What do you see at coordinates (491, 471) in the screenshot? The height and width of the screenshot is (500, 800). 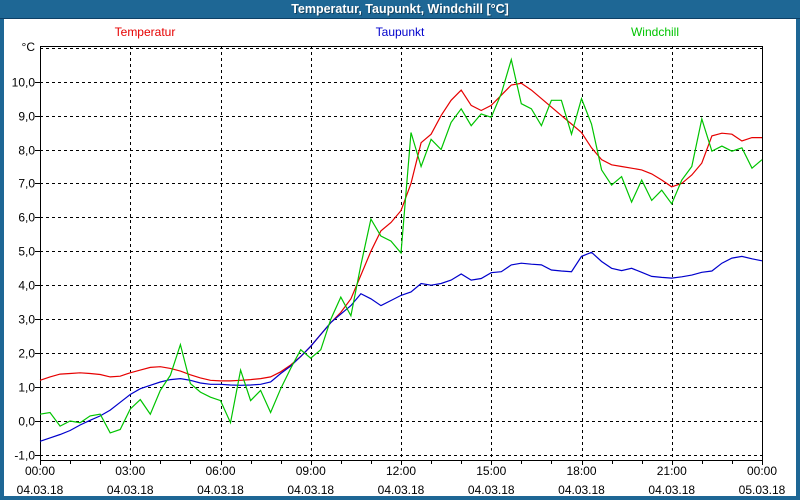 I see `x-tick-time-label: 15:00` at bounding box center [491, 471].